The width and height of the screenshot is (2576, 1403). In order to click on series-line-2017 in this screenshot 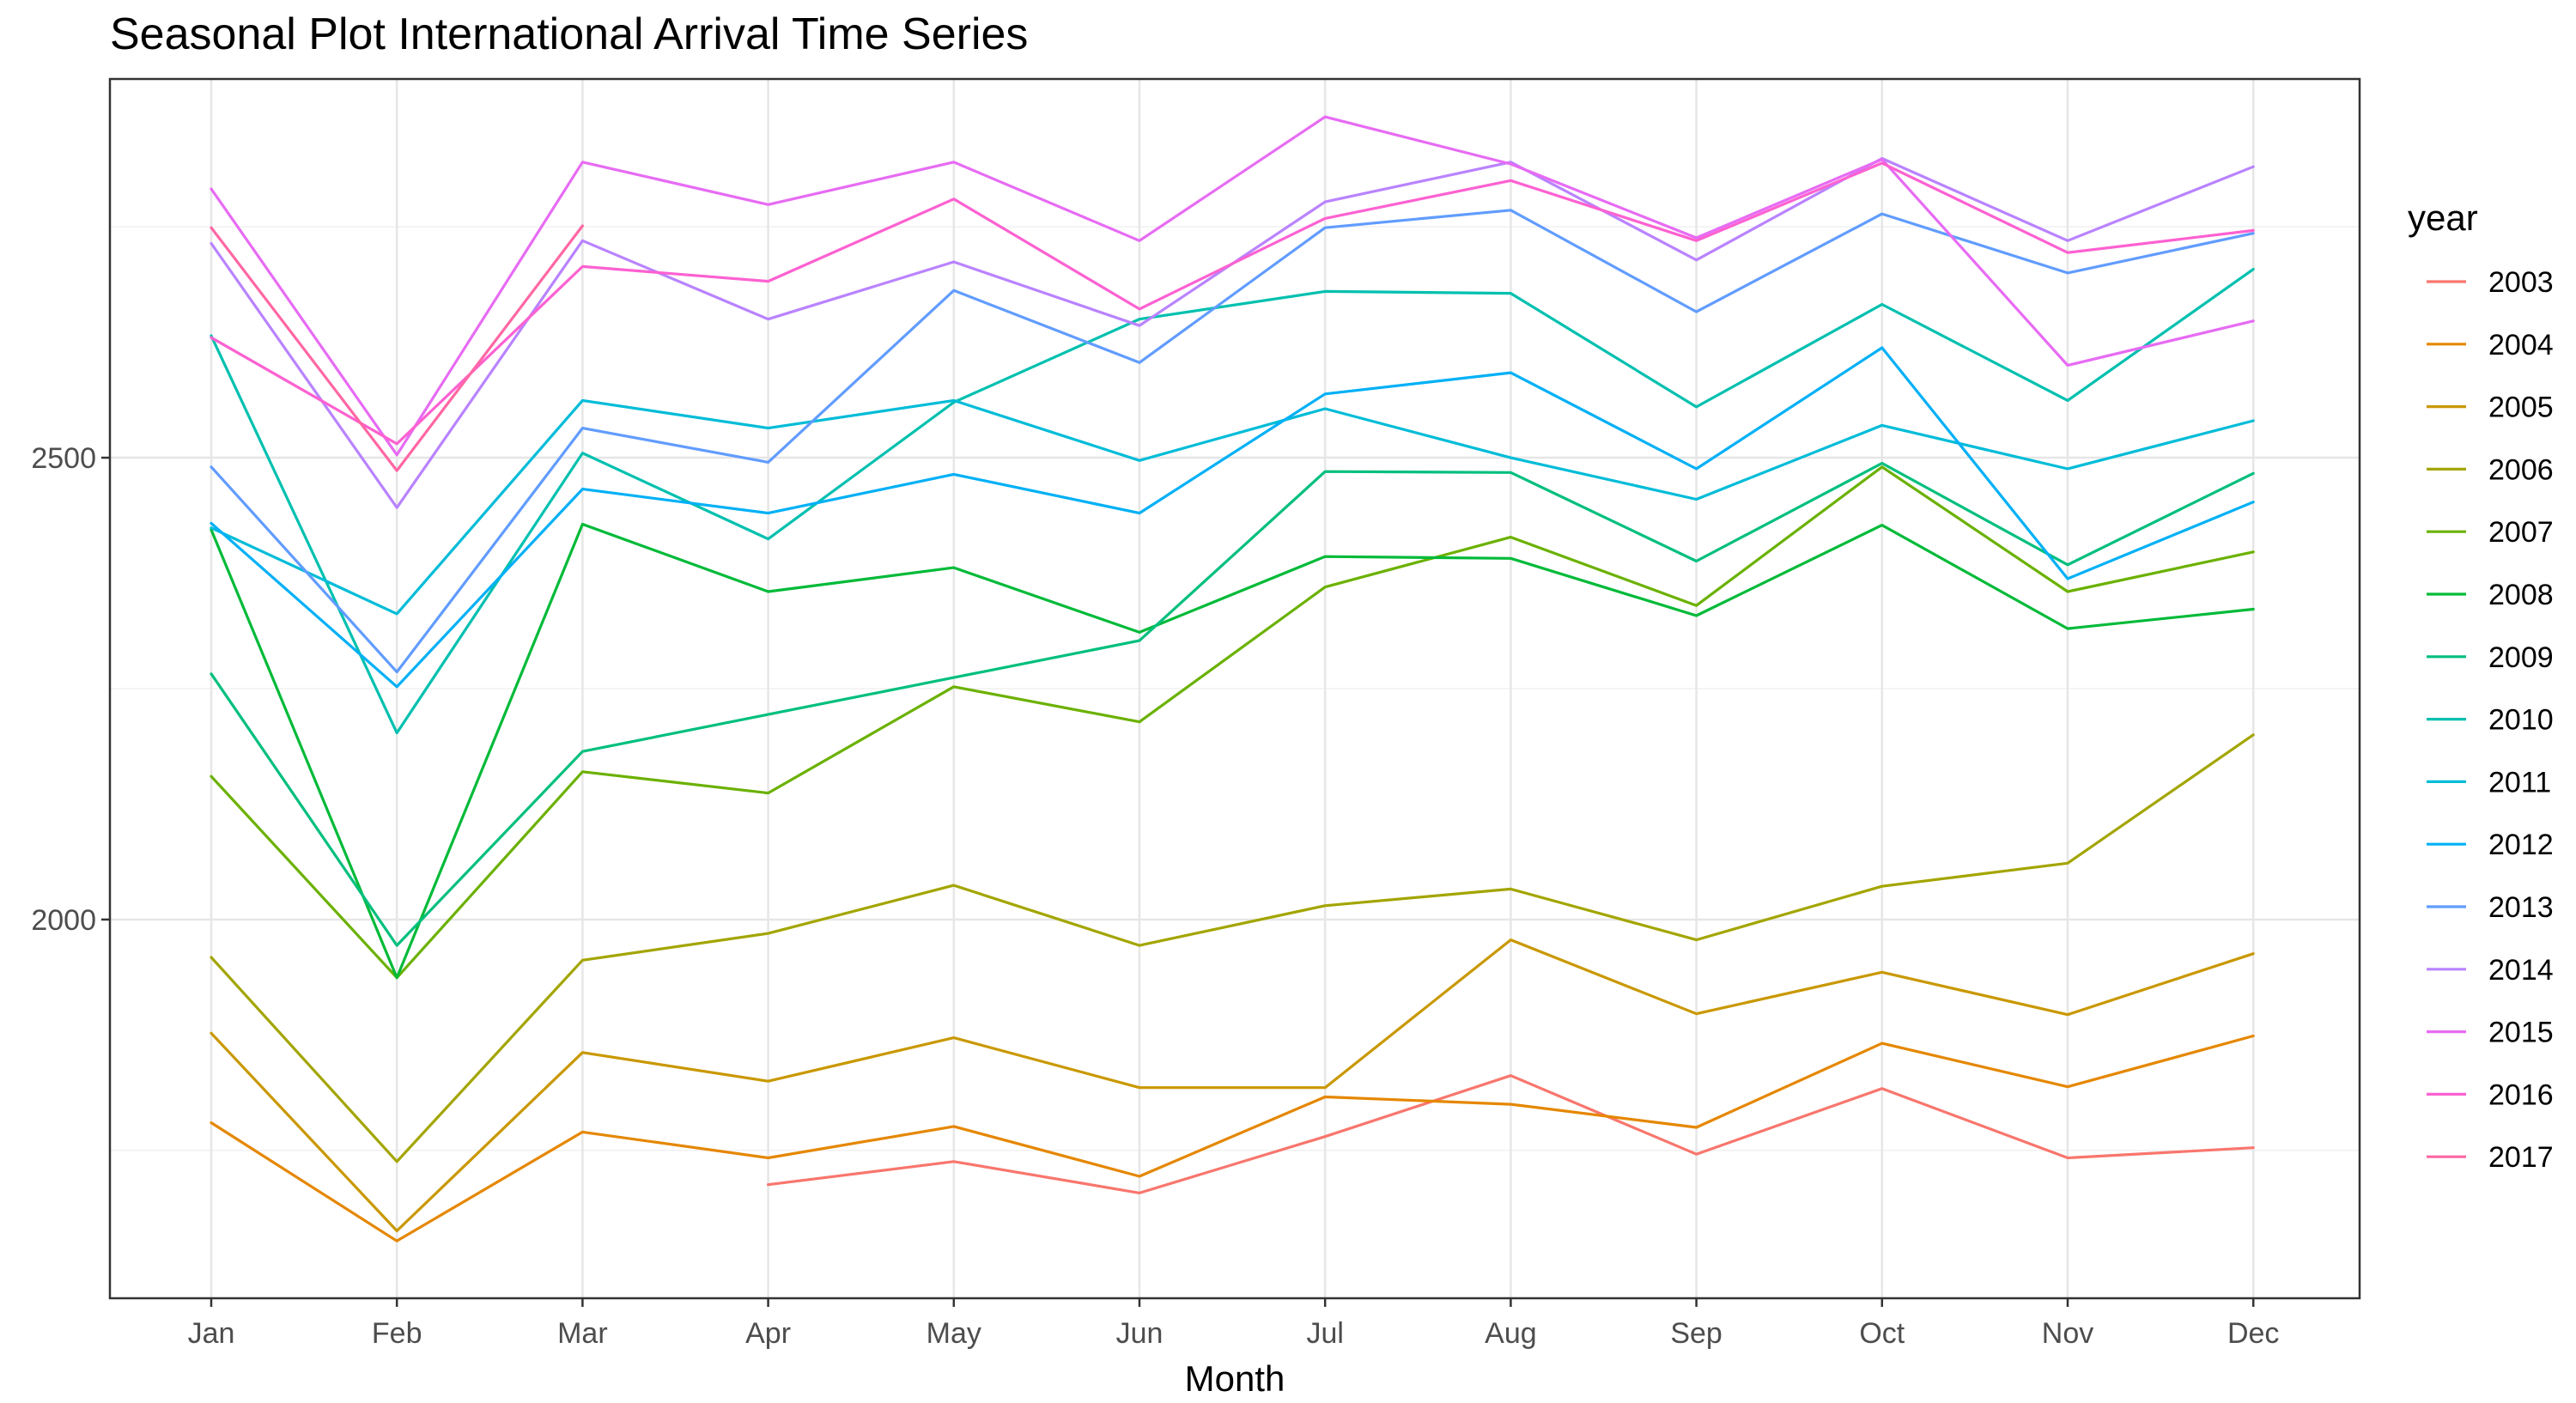, I will do `click(397, 348)`.